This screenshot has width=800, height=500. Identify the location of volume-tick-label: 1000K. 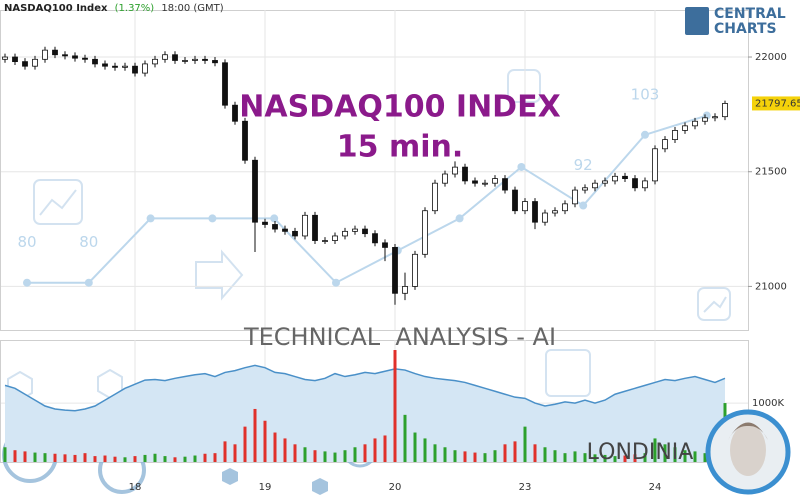
(768, 403).